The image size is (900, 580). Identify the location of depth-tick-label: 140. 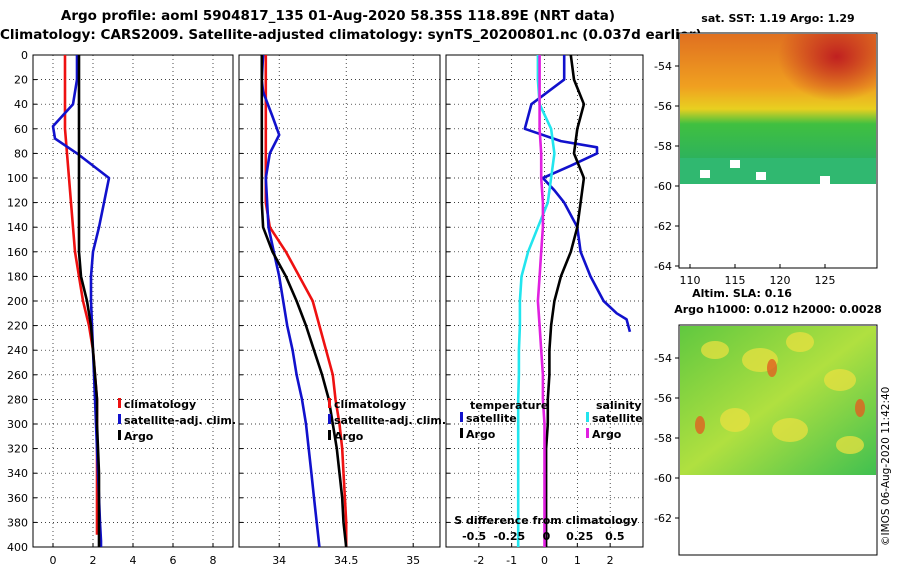
(17, 227).